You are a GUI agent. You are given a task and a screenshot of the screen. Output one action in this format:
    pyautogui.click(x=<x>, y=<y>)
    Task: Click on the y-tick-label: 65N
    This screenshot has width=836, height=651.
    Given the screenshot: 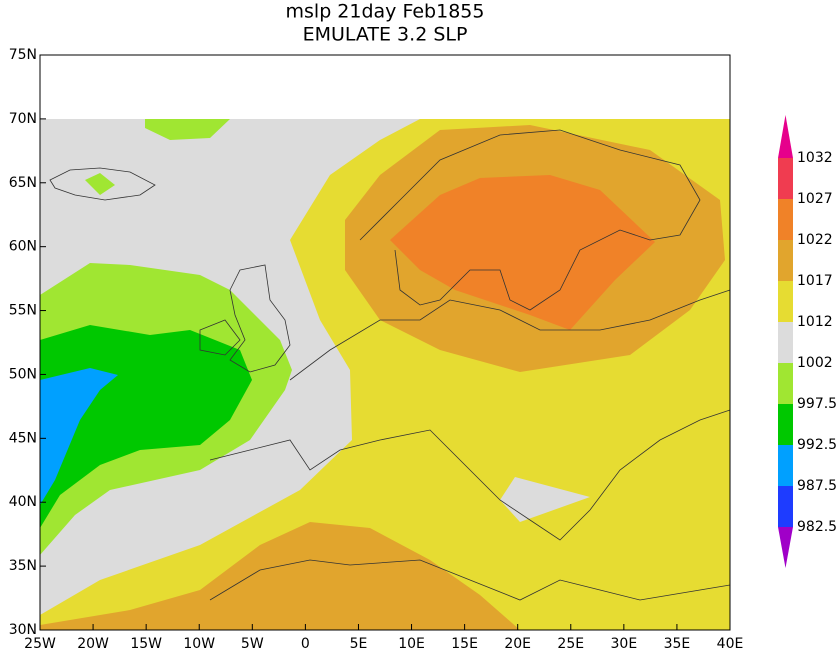 What is the action you would take?
    pyautogui.click(x=23, y=183)
    